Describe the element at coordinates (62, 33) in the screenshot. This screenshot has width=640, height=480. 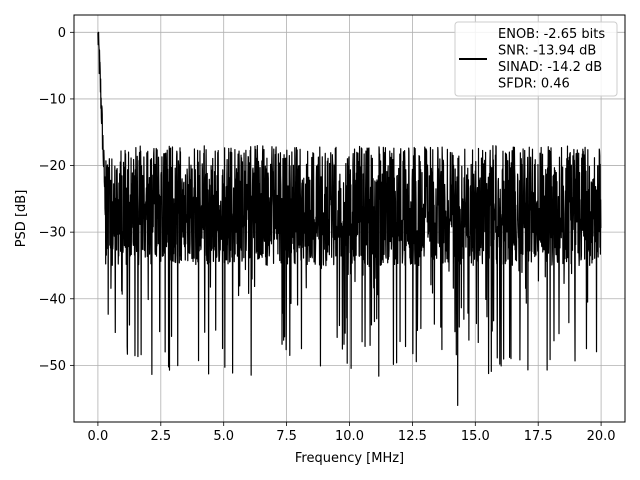
I see `y-tick-label: 0` at that location.